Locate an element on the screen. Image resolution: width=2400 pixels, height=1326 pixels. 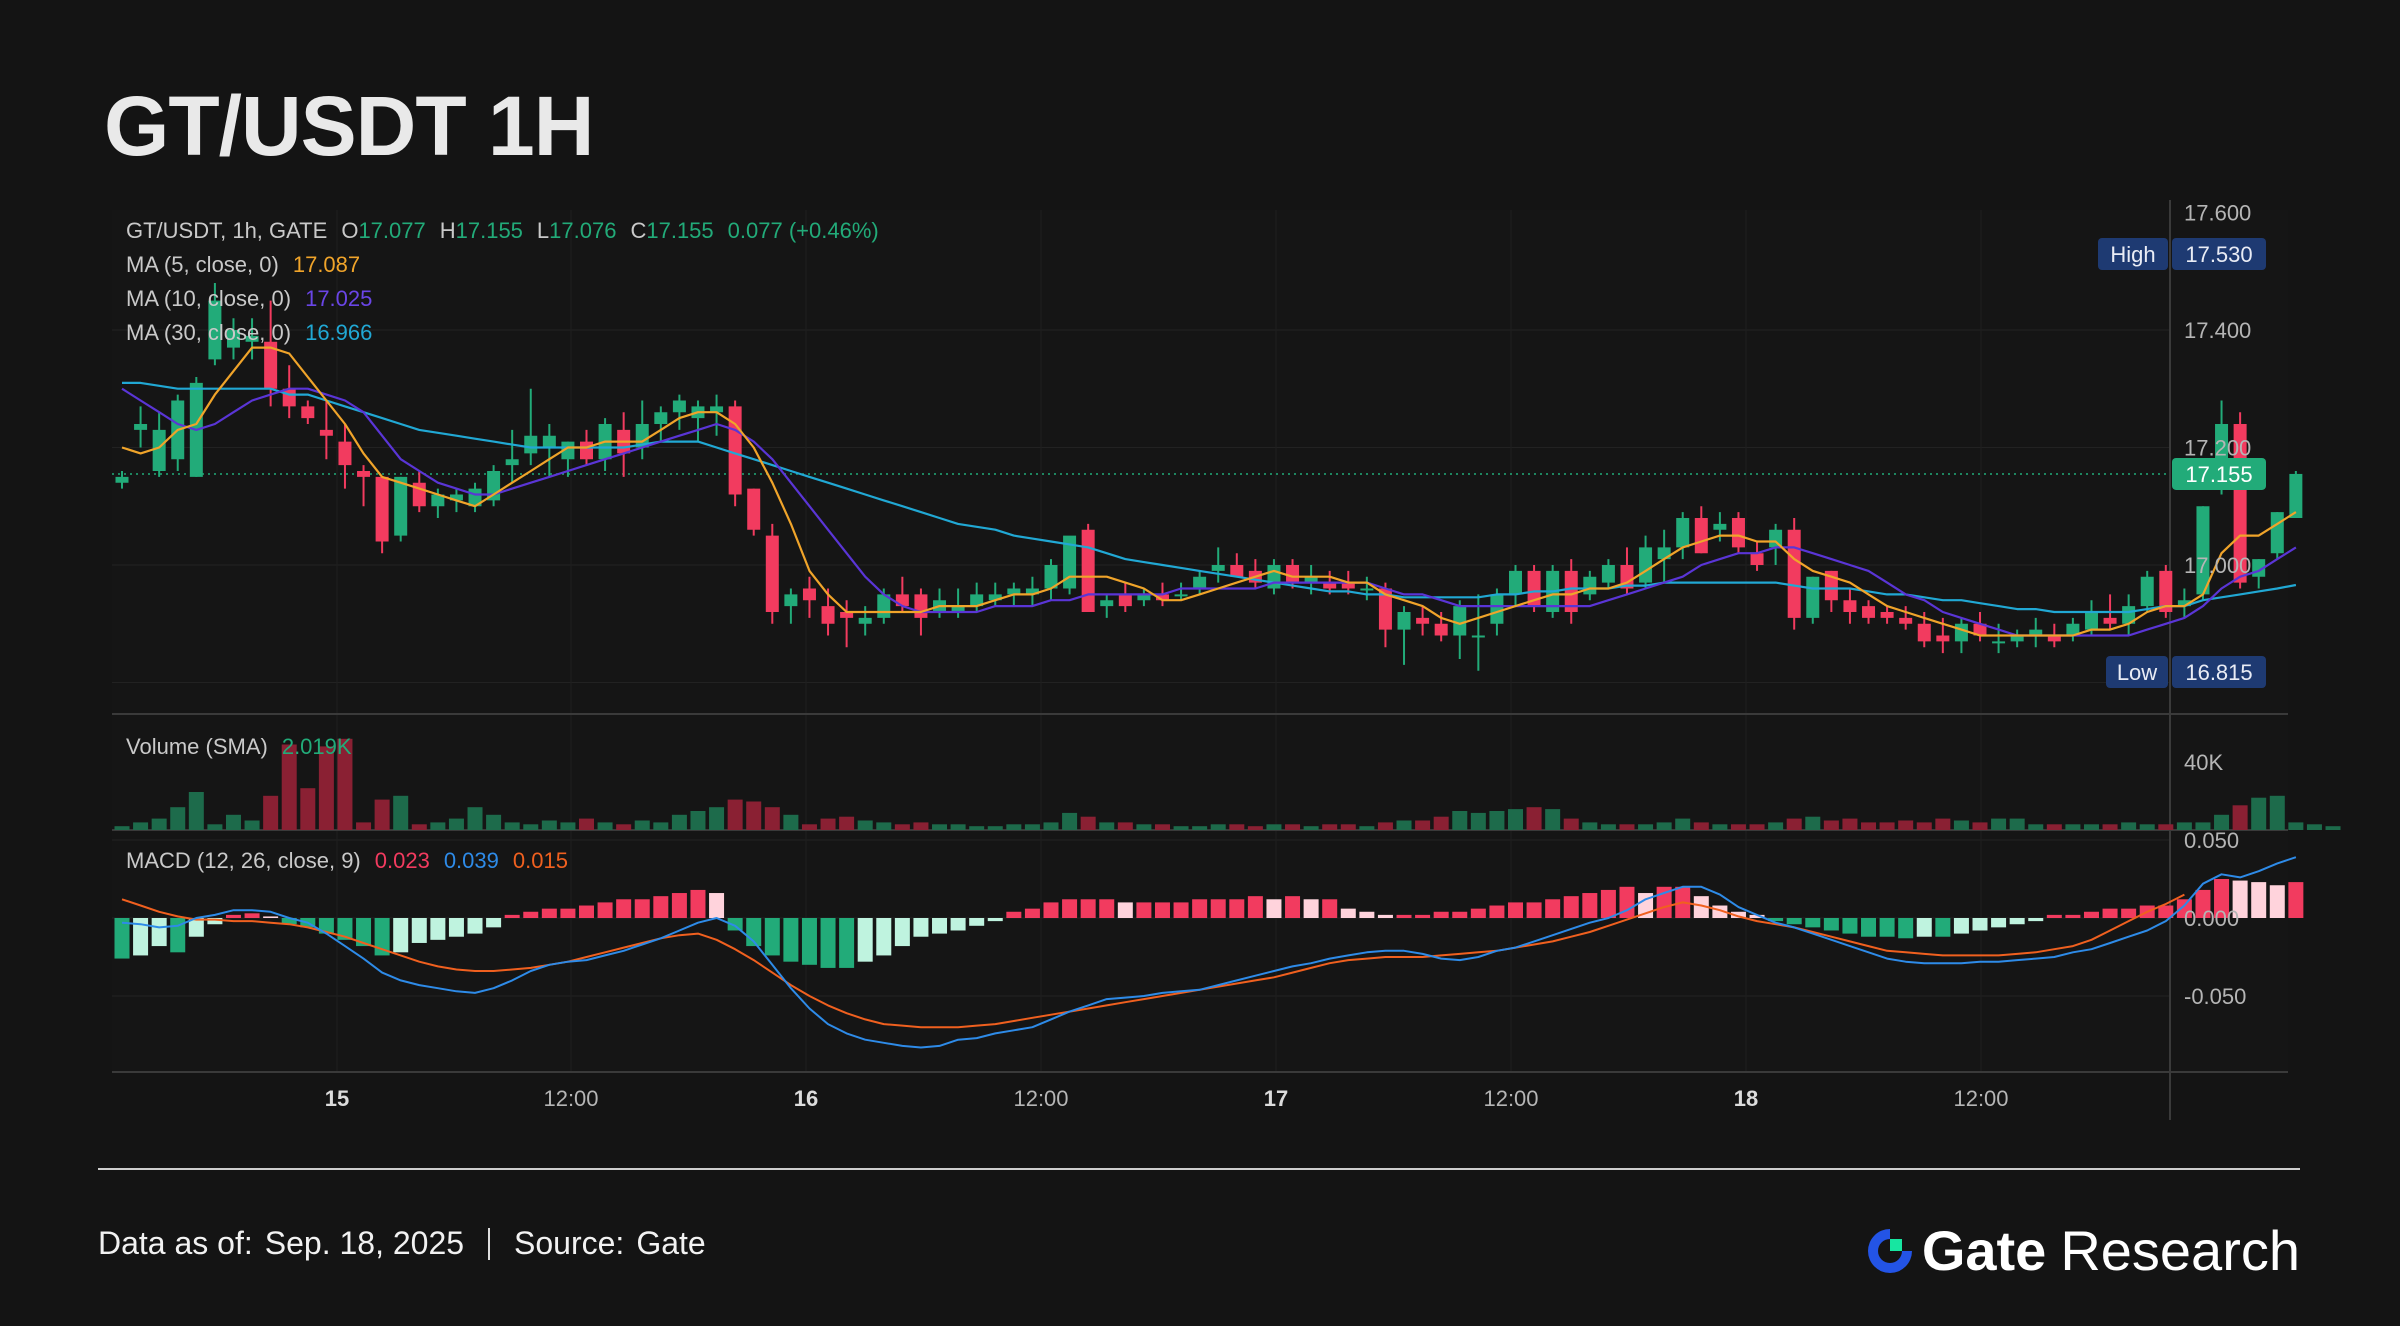
logo-suffix: Research is located at coordinates (2180, 1250).